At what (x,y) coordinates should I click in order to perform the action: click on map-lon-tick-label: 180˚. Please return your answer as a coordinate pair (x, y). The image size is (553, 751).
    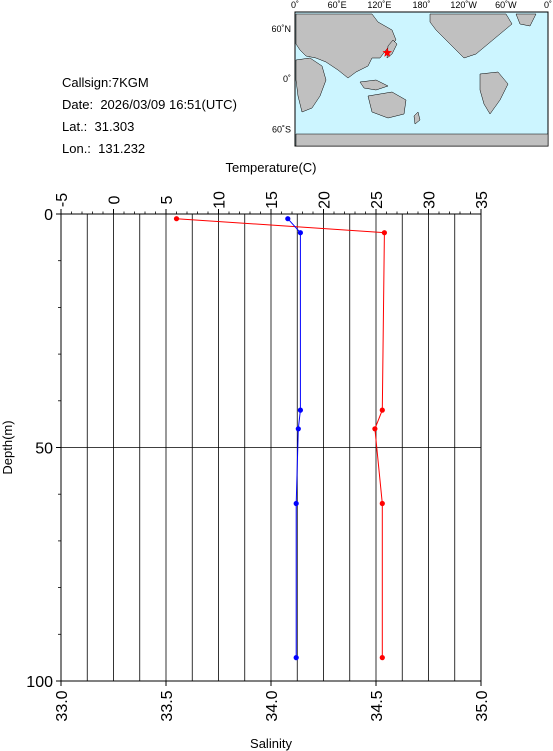
    Looking at the image, I should click on (421, 5).